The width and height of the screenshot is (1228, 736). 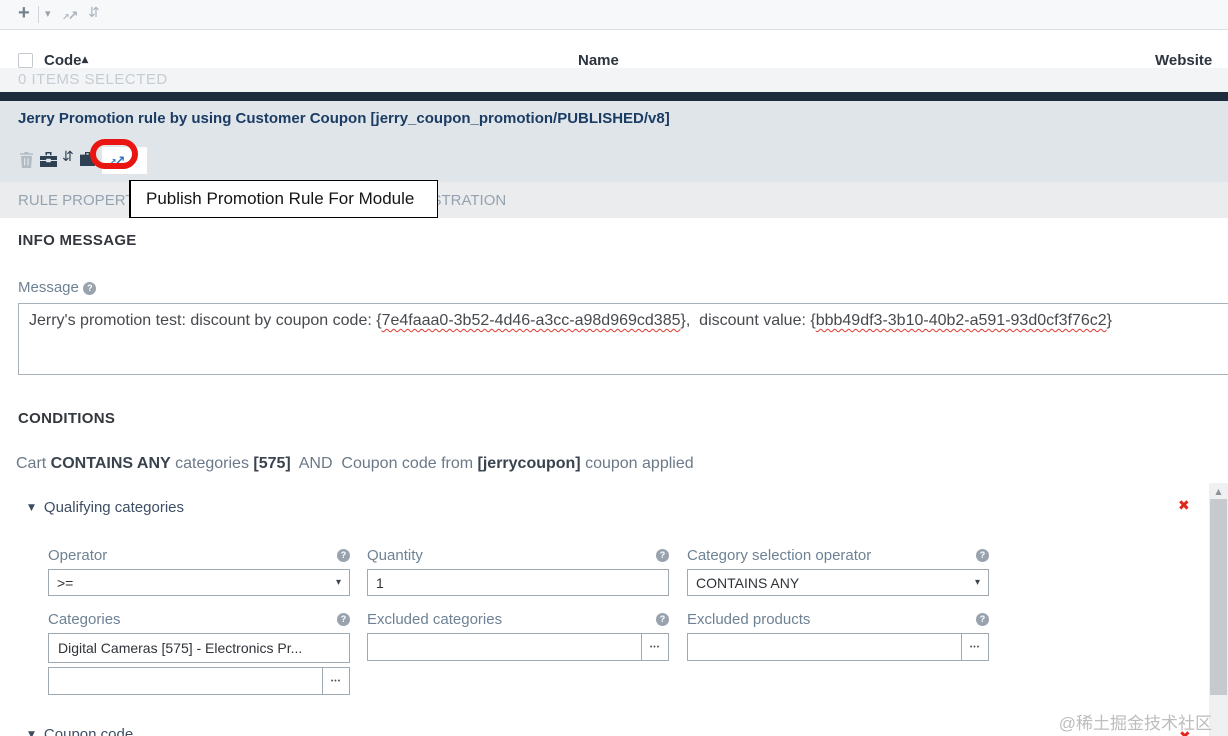 I want to click on operator-field-group: Operator ? >= ▾, so click(x=199, y=571).